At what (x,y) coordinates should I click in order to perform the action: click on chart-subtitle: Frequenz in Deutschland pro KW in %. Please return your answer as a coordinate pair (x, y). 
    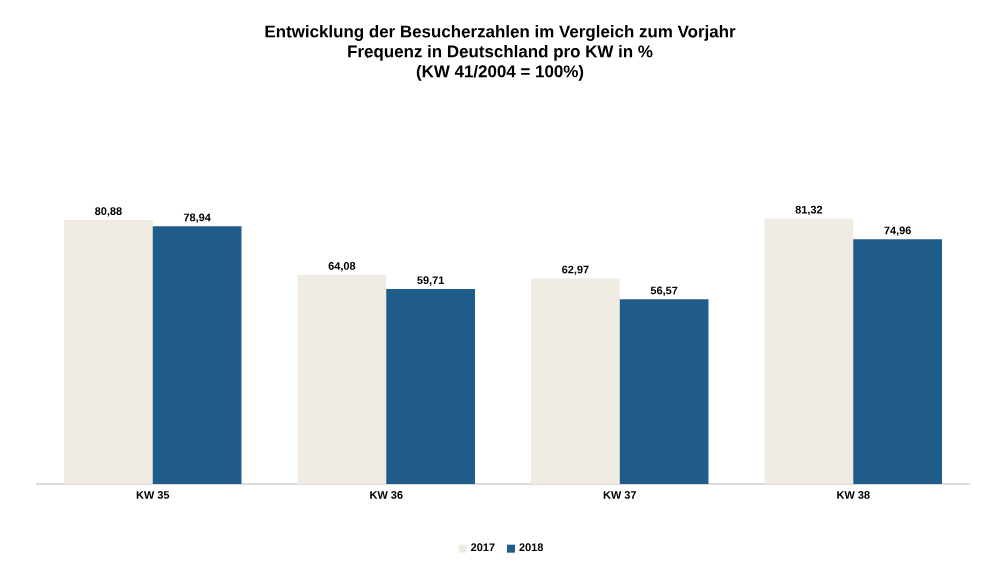
    Looking at the image, I should click on (500, 52).